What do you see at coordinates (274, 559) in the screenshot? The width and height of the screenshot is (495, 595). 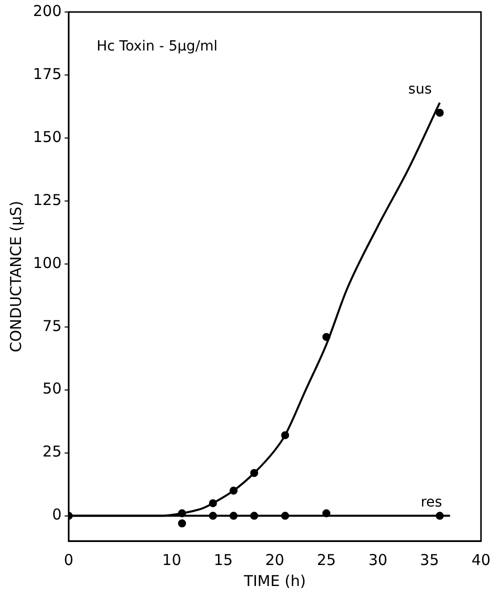 I see `x-tick-label: 20` at bounding box center [274, 559].